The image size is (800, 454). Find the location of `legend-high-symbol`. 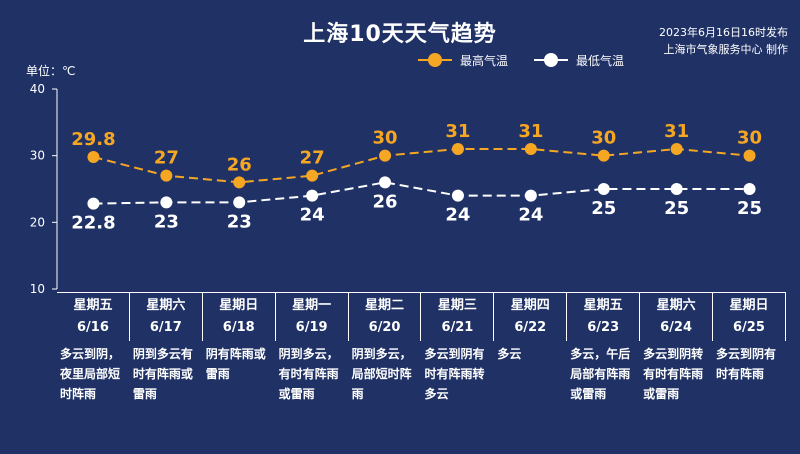

legend-high-symbol is located at coordinates (435, 60).